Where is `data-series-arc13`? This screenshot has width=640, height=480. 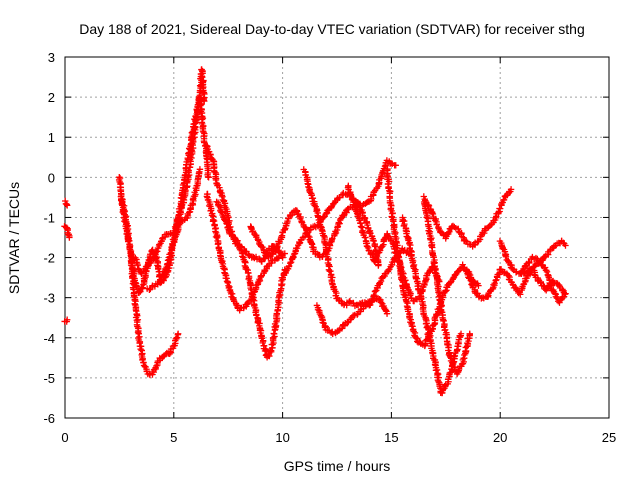
data-series-arc13 is located at coordinates (356, 238).